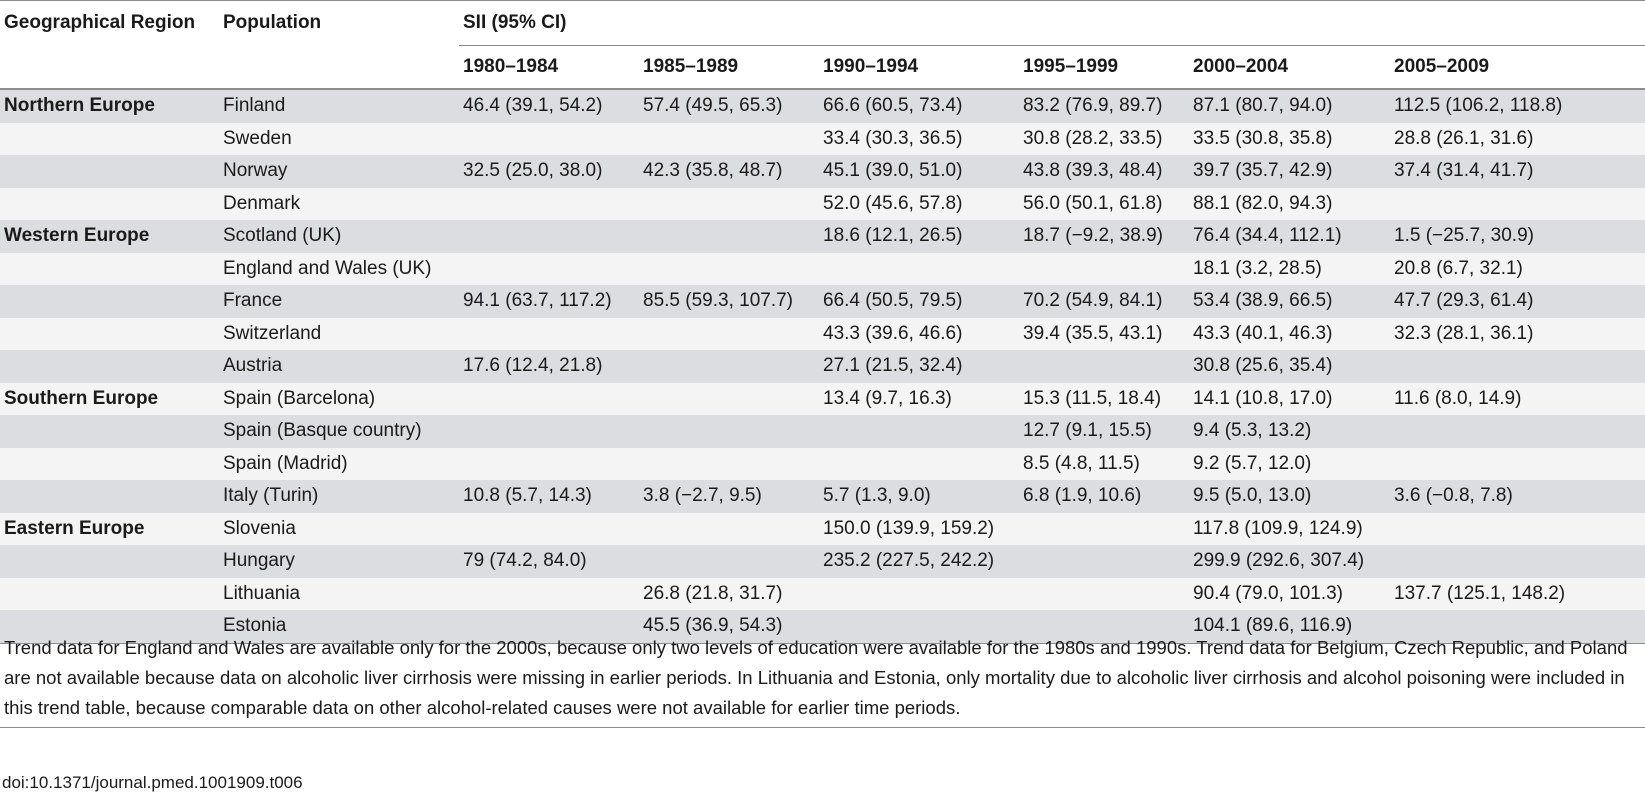 This screenshot has width=1645, height=800. Describe the element at coordinates (1104, 138) in the screenshot. I see `sii-value-cell: 30.8 (28.2, 33.5)` at that location.